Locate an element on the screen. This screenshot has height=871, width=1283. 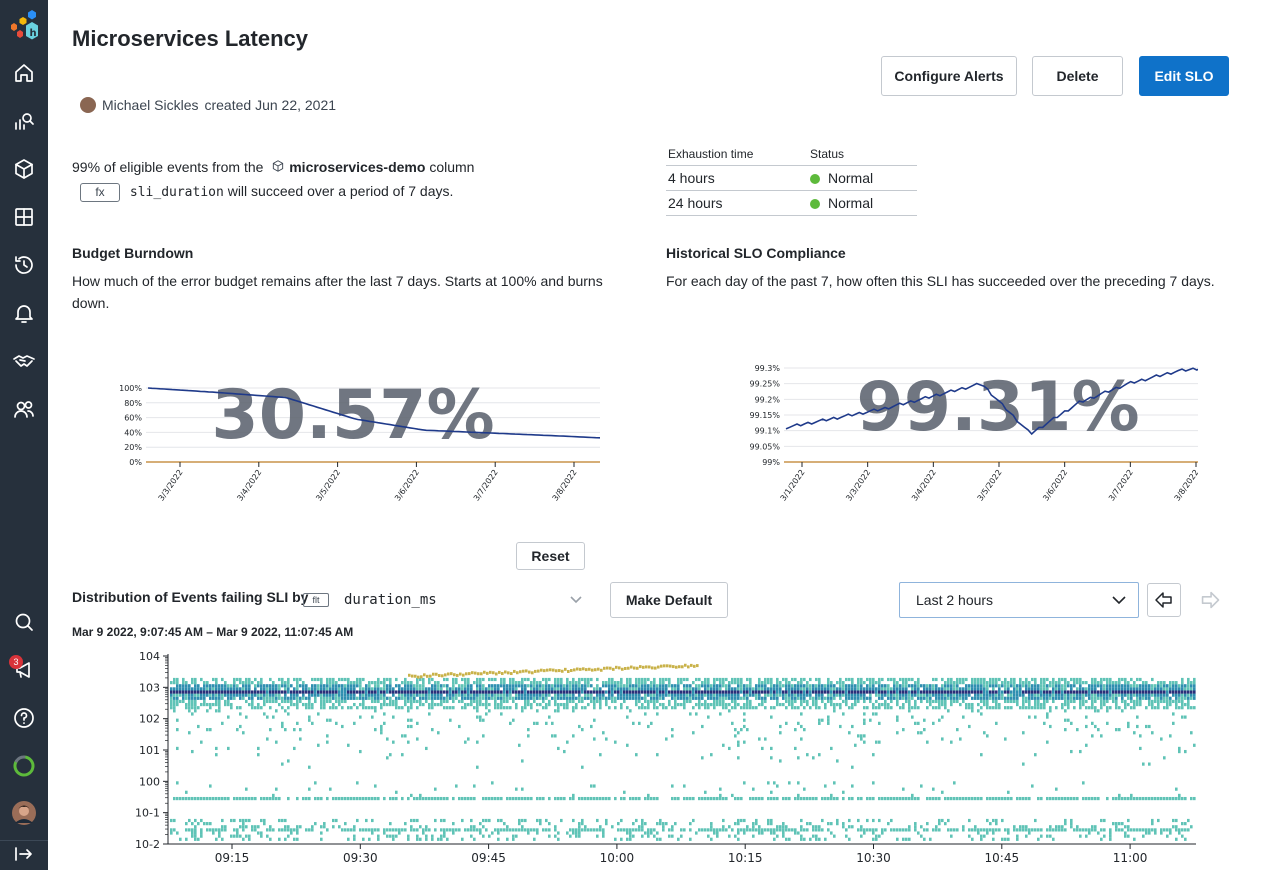
team-icon is located at coordinates (24, 409).